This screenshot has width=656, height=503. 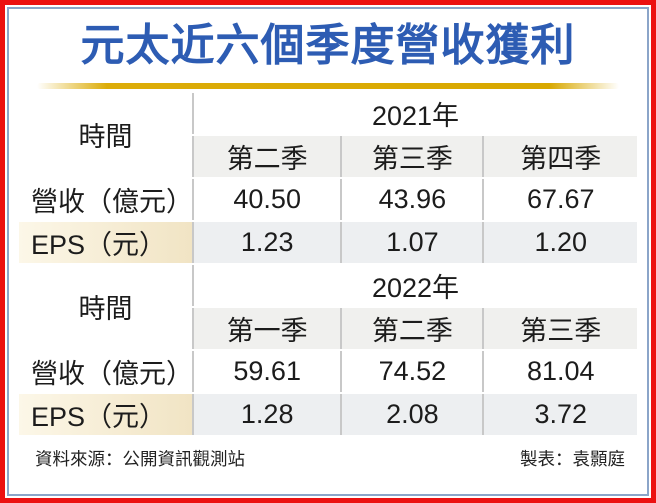 I want to click on eps-value: 1.20, so click(x=559, y=242).